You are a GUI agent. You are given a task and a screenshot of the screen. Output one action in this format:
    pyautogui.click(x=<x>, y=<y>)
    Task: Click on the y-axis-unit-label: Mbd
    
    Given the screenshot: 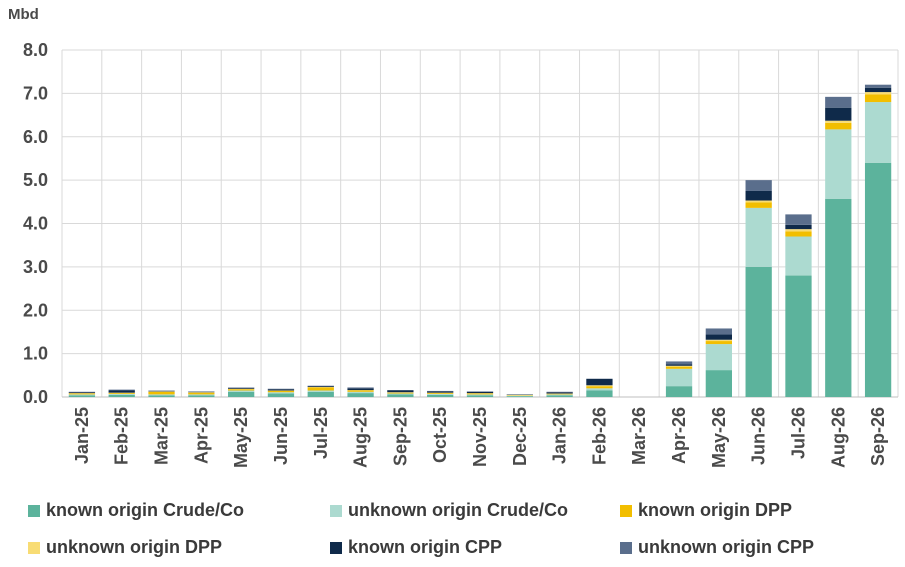 What is the action you would take?
    pyautogui.click(x=23, y=14)
    